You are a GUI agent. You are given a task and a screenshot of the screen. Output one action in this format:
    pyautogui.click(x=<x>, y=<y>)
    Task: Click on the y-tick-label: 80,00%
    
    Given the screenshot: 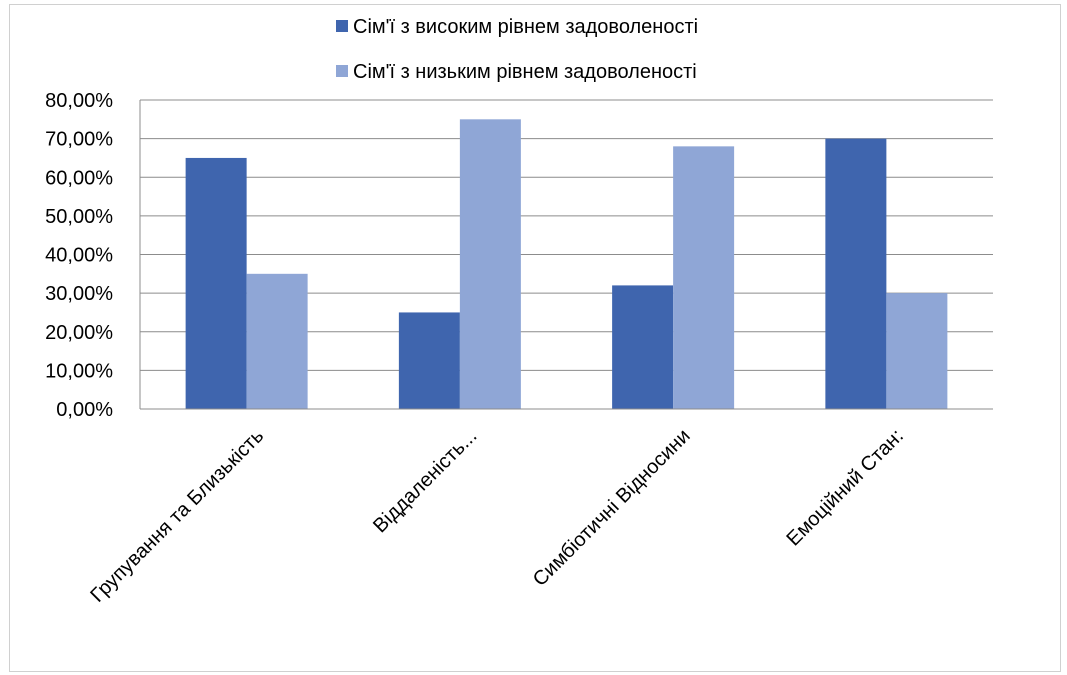 What is the action you would take?
    pyautogui.click(x=79, y=101)
    